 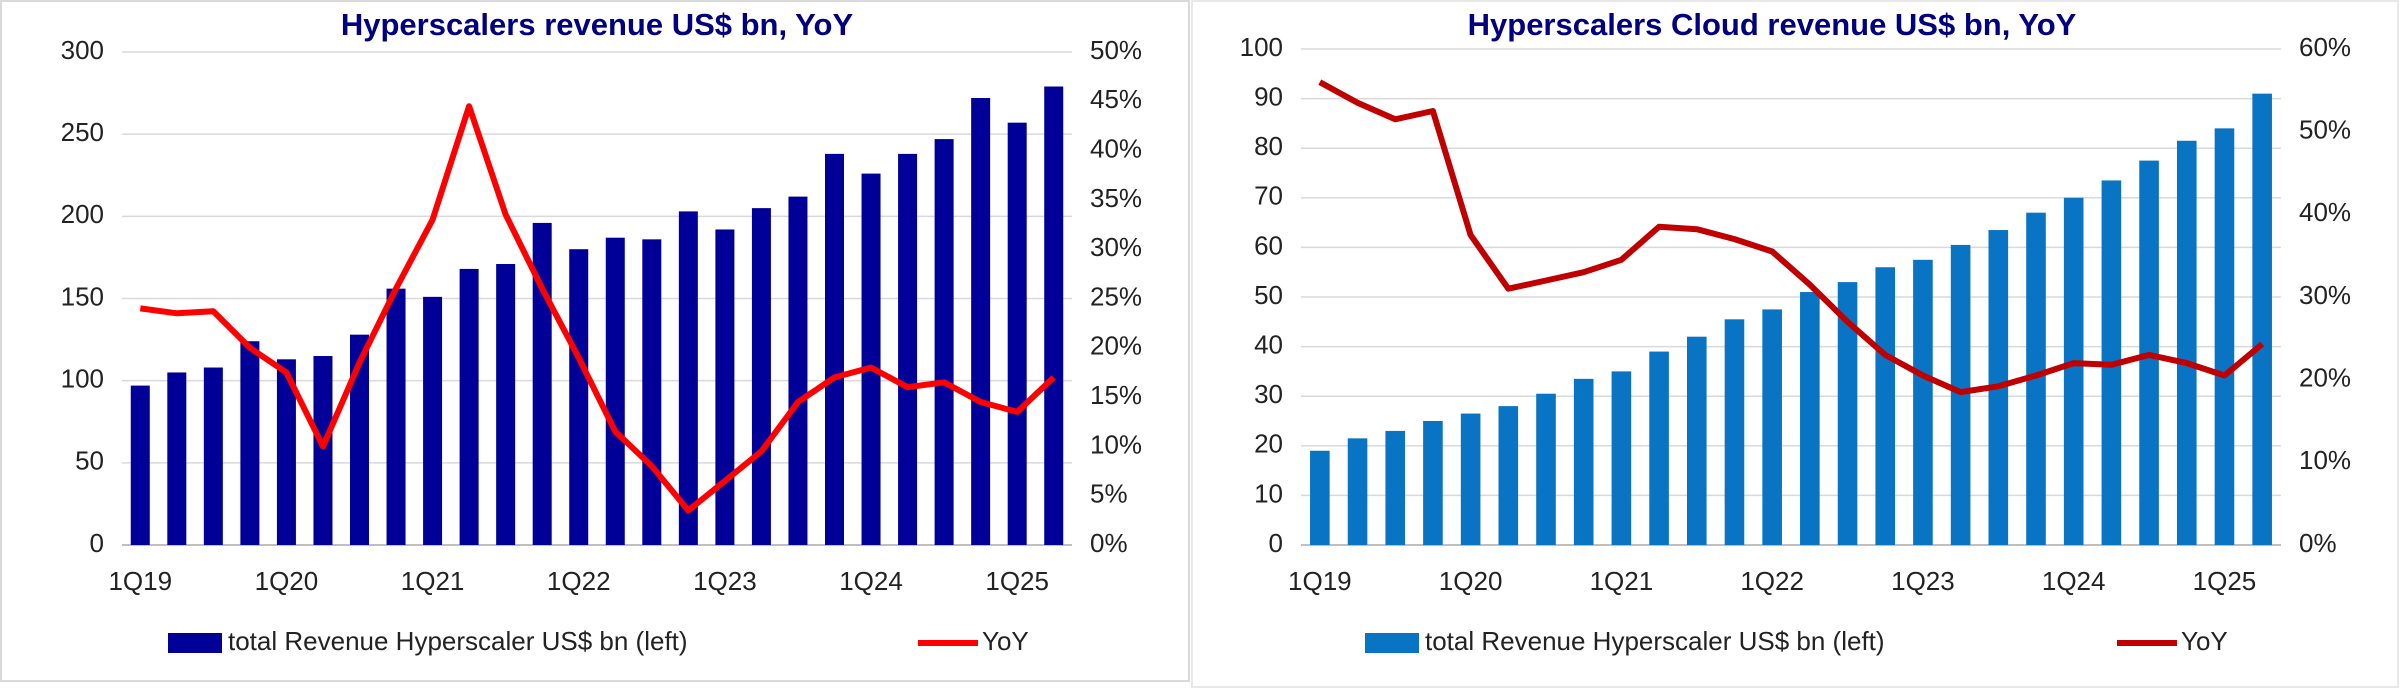 What do you see at coordinates (82, 132) in the screenshot?
I see `y-tick-label: 250` at bounding box center [82, 132].